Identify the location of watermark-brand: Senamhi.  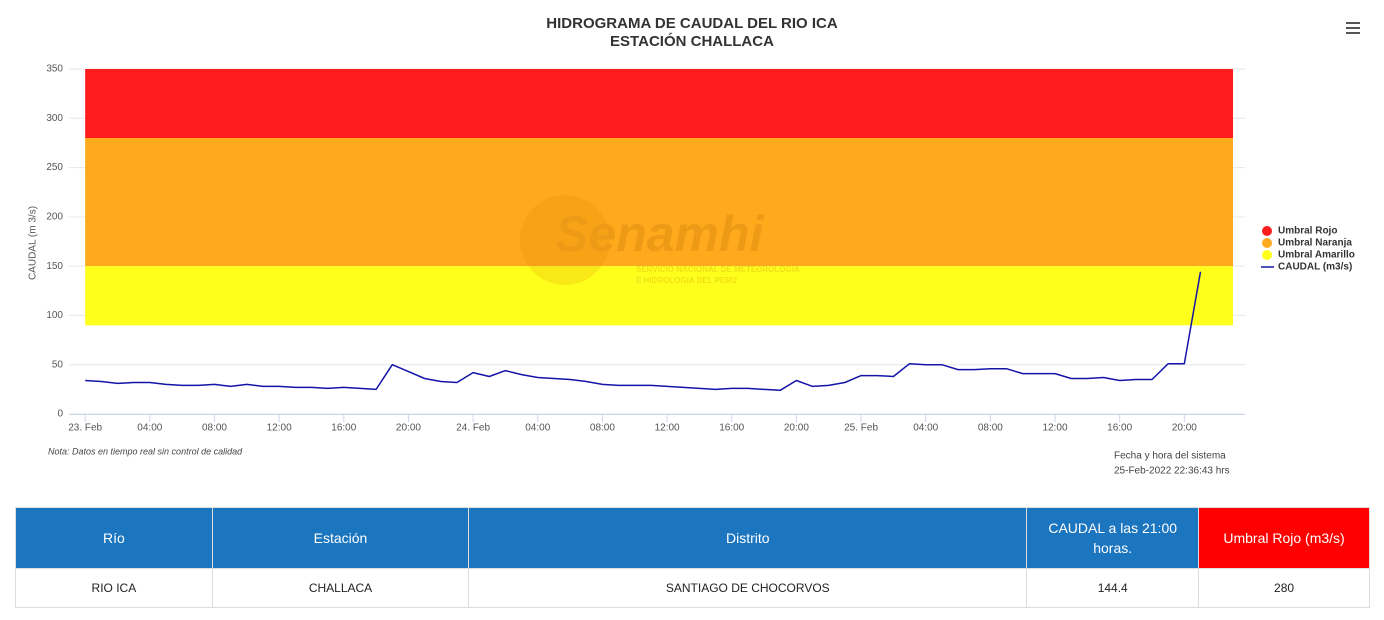
(660, 234).